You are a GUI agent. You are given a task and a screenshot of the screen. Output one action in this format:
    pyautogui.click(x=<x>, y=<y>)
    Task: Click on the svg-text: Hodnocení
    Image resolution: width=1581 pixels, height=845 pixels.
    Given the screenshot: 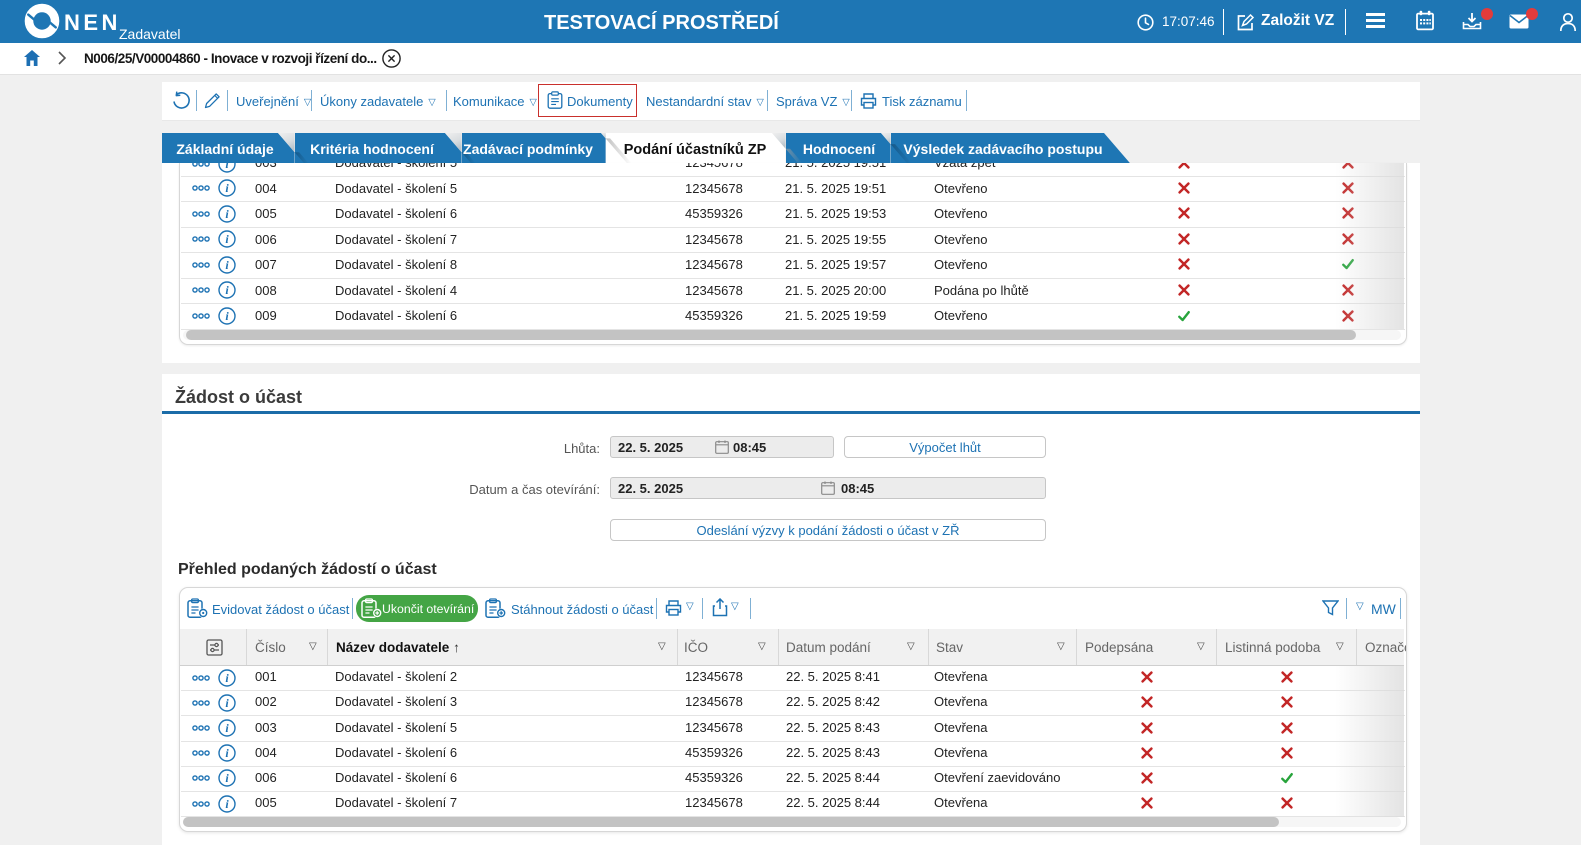 What is the action you would take?
    pyautogui.click(x=839, y=149)
    